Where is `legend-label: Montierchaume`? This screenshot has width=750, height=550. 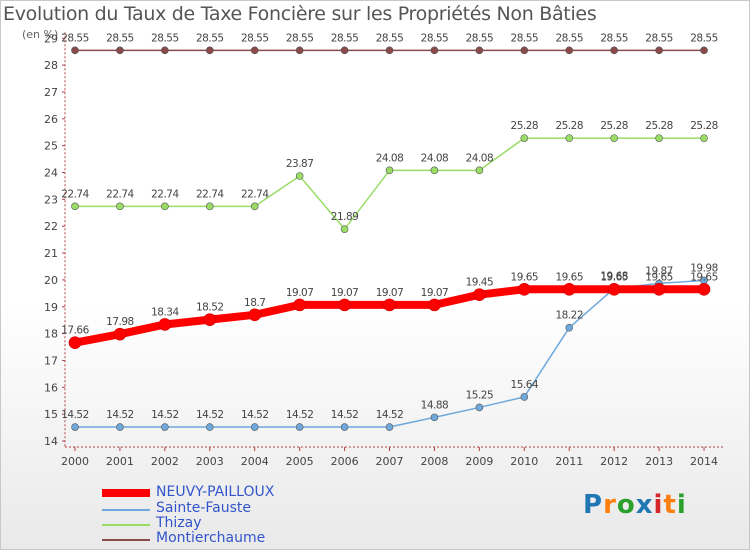 legend-label: Montierchaume is located at coordinates (211, 538).